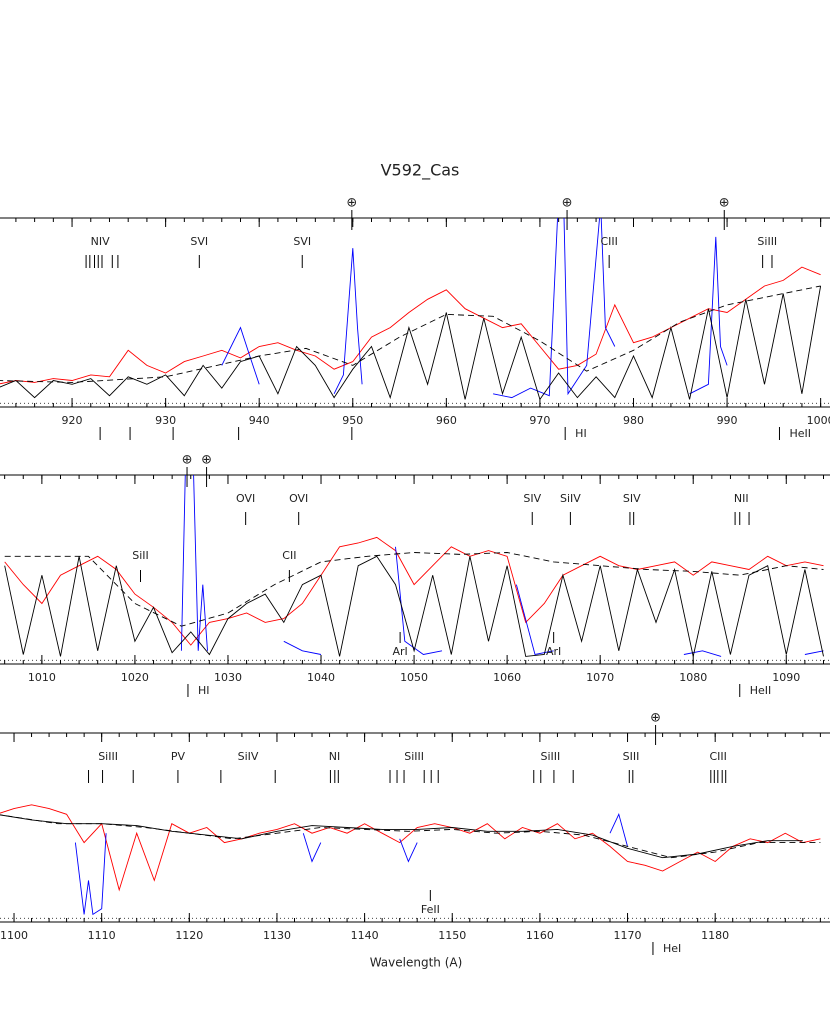 The width and height of the screenshot is (830, 1033). Describe the element at coordinates (741, 498) in the screenshot. I see `line-id-label: NII` at that location.